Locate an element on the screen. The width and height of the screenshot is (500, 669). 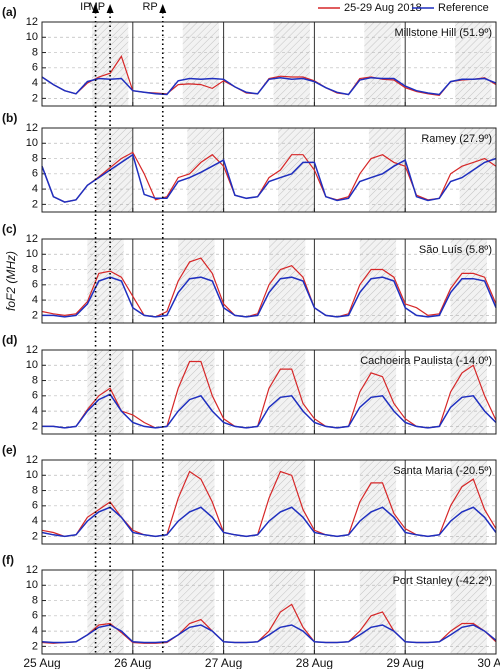
x-tick-label: 28 Aug is located at coordinates (314, 662).